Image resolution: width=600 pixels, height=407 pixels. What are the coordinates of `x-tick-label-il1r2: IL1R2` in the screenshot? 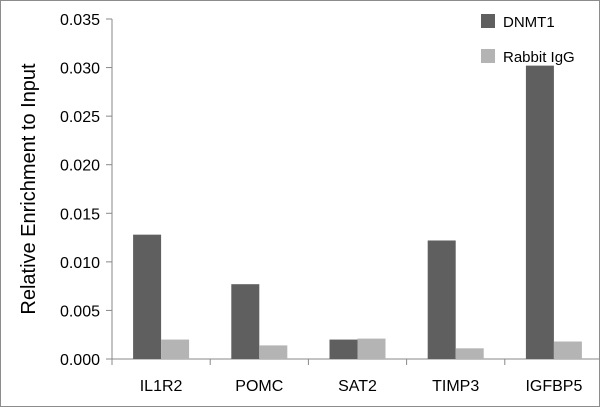 It's located at (161, 386).